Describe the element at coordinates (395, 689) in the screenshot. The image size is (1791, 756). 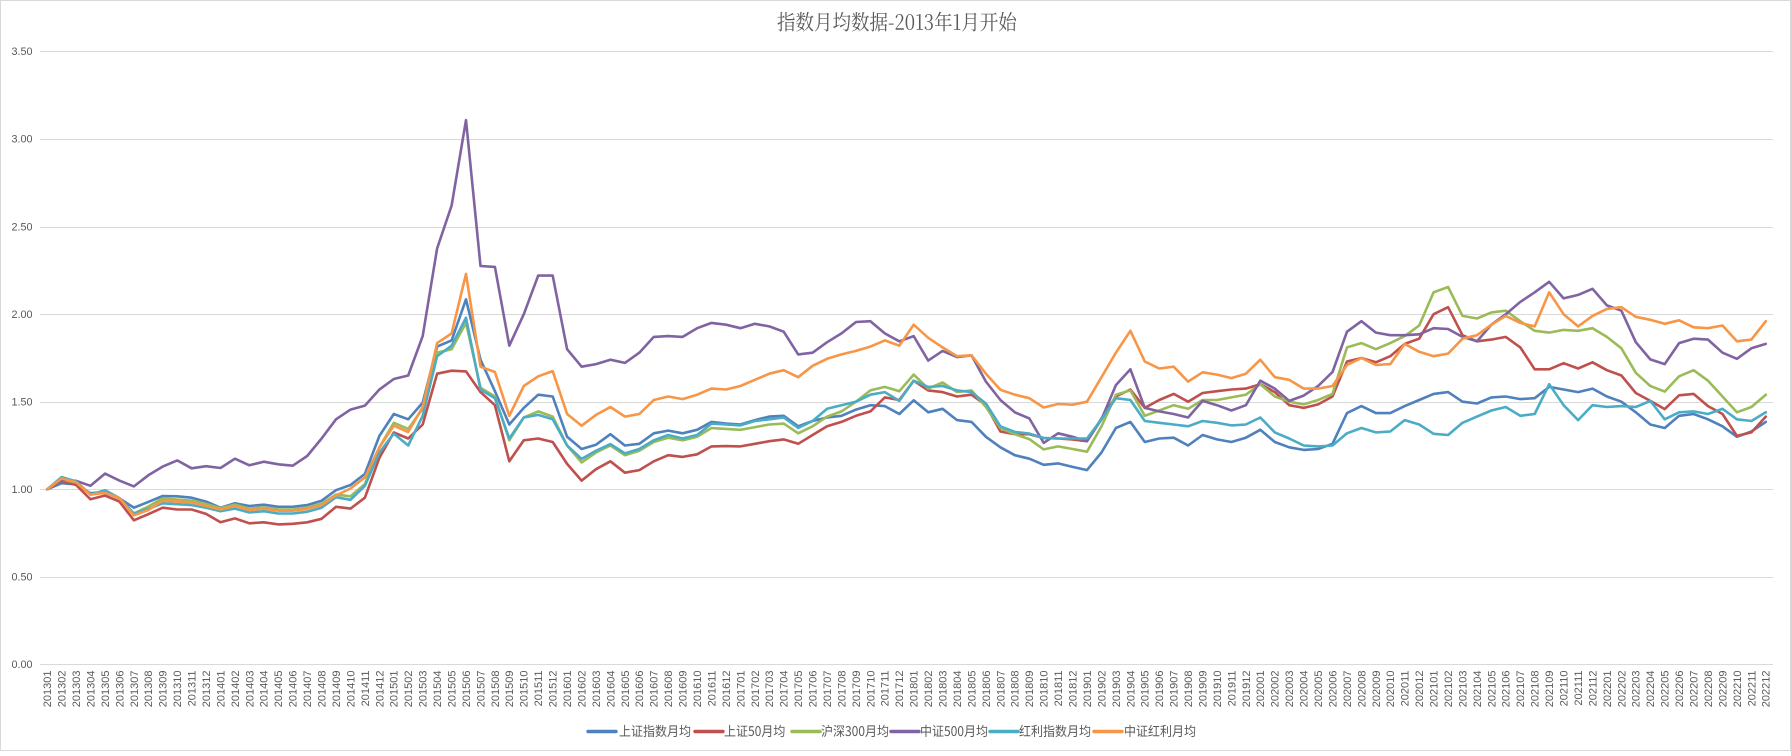
I see `svg-text: 201501` at that location.